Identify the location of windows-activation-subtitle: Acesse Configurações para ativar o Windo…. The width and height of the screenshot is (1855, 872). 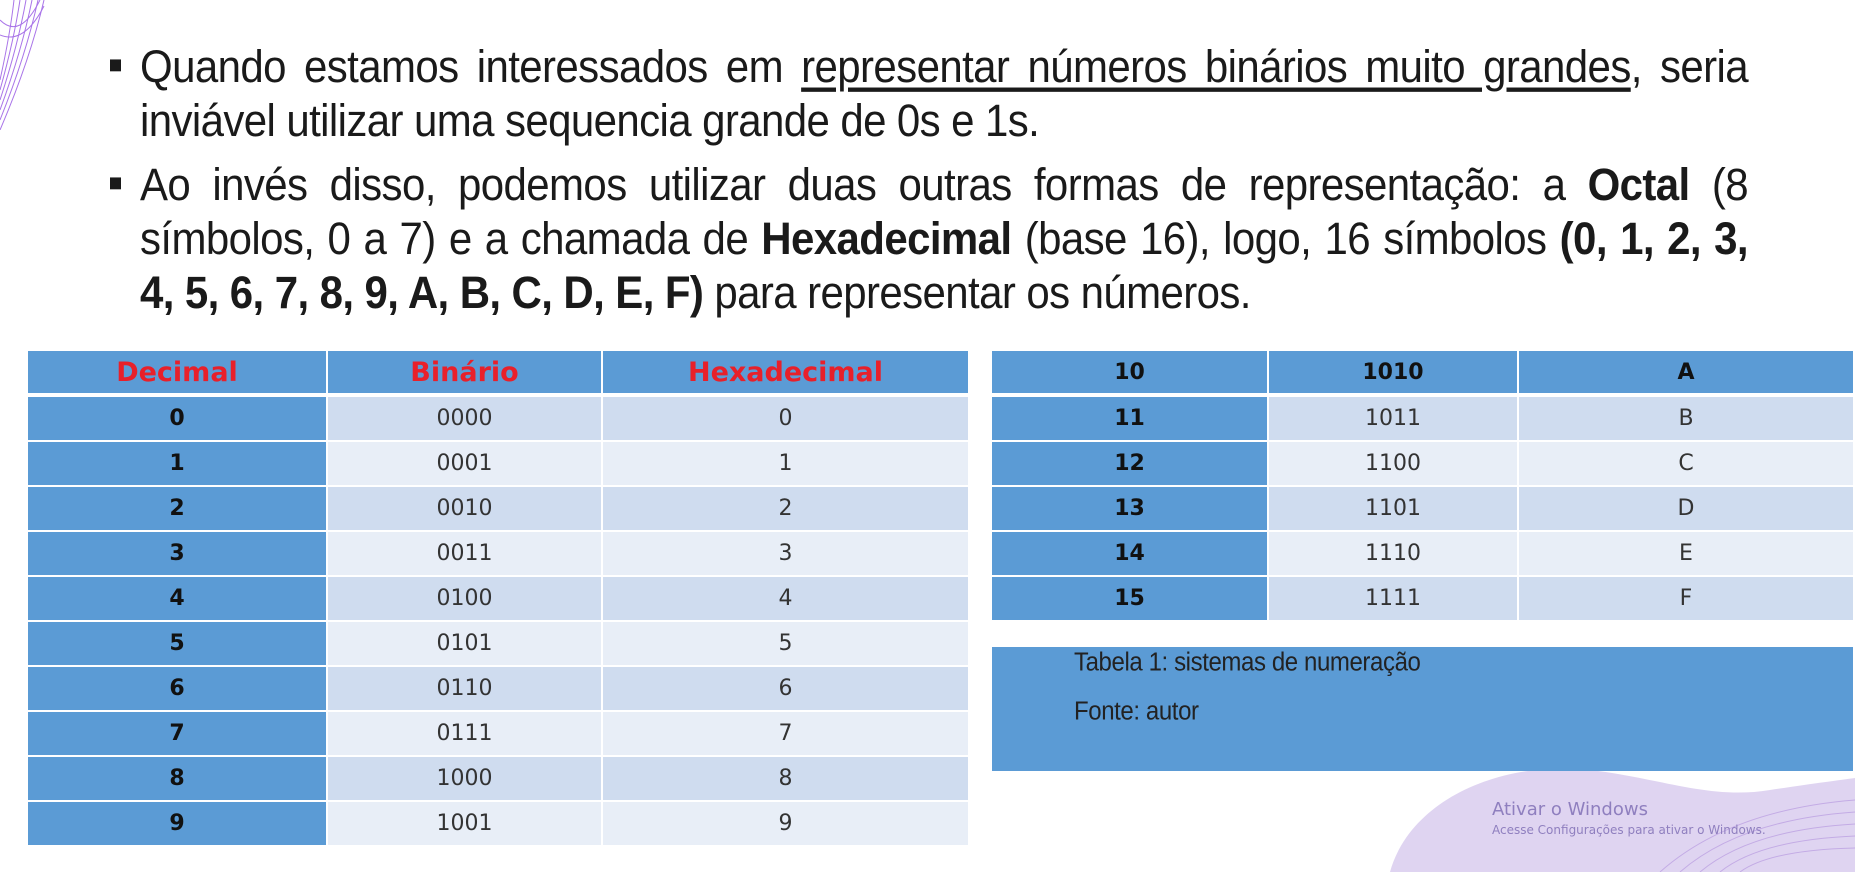
(1629, 830).